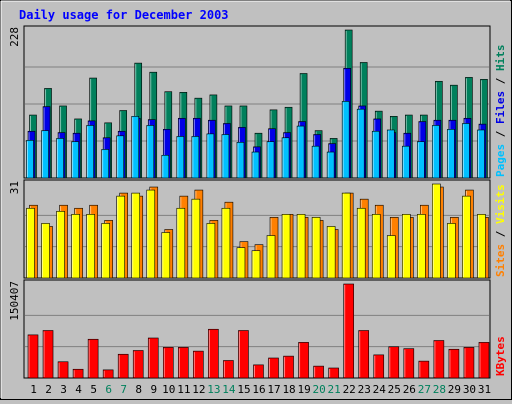  Describe the element at coordinates (138, 389) in the screenshot. I see `x-tick-label: 8` at that location.